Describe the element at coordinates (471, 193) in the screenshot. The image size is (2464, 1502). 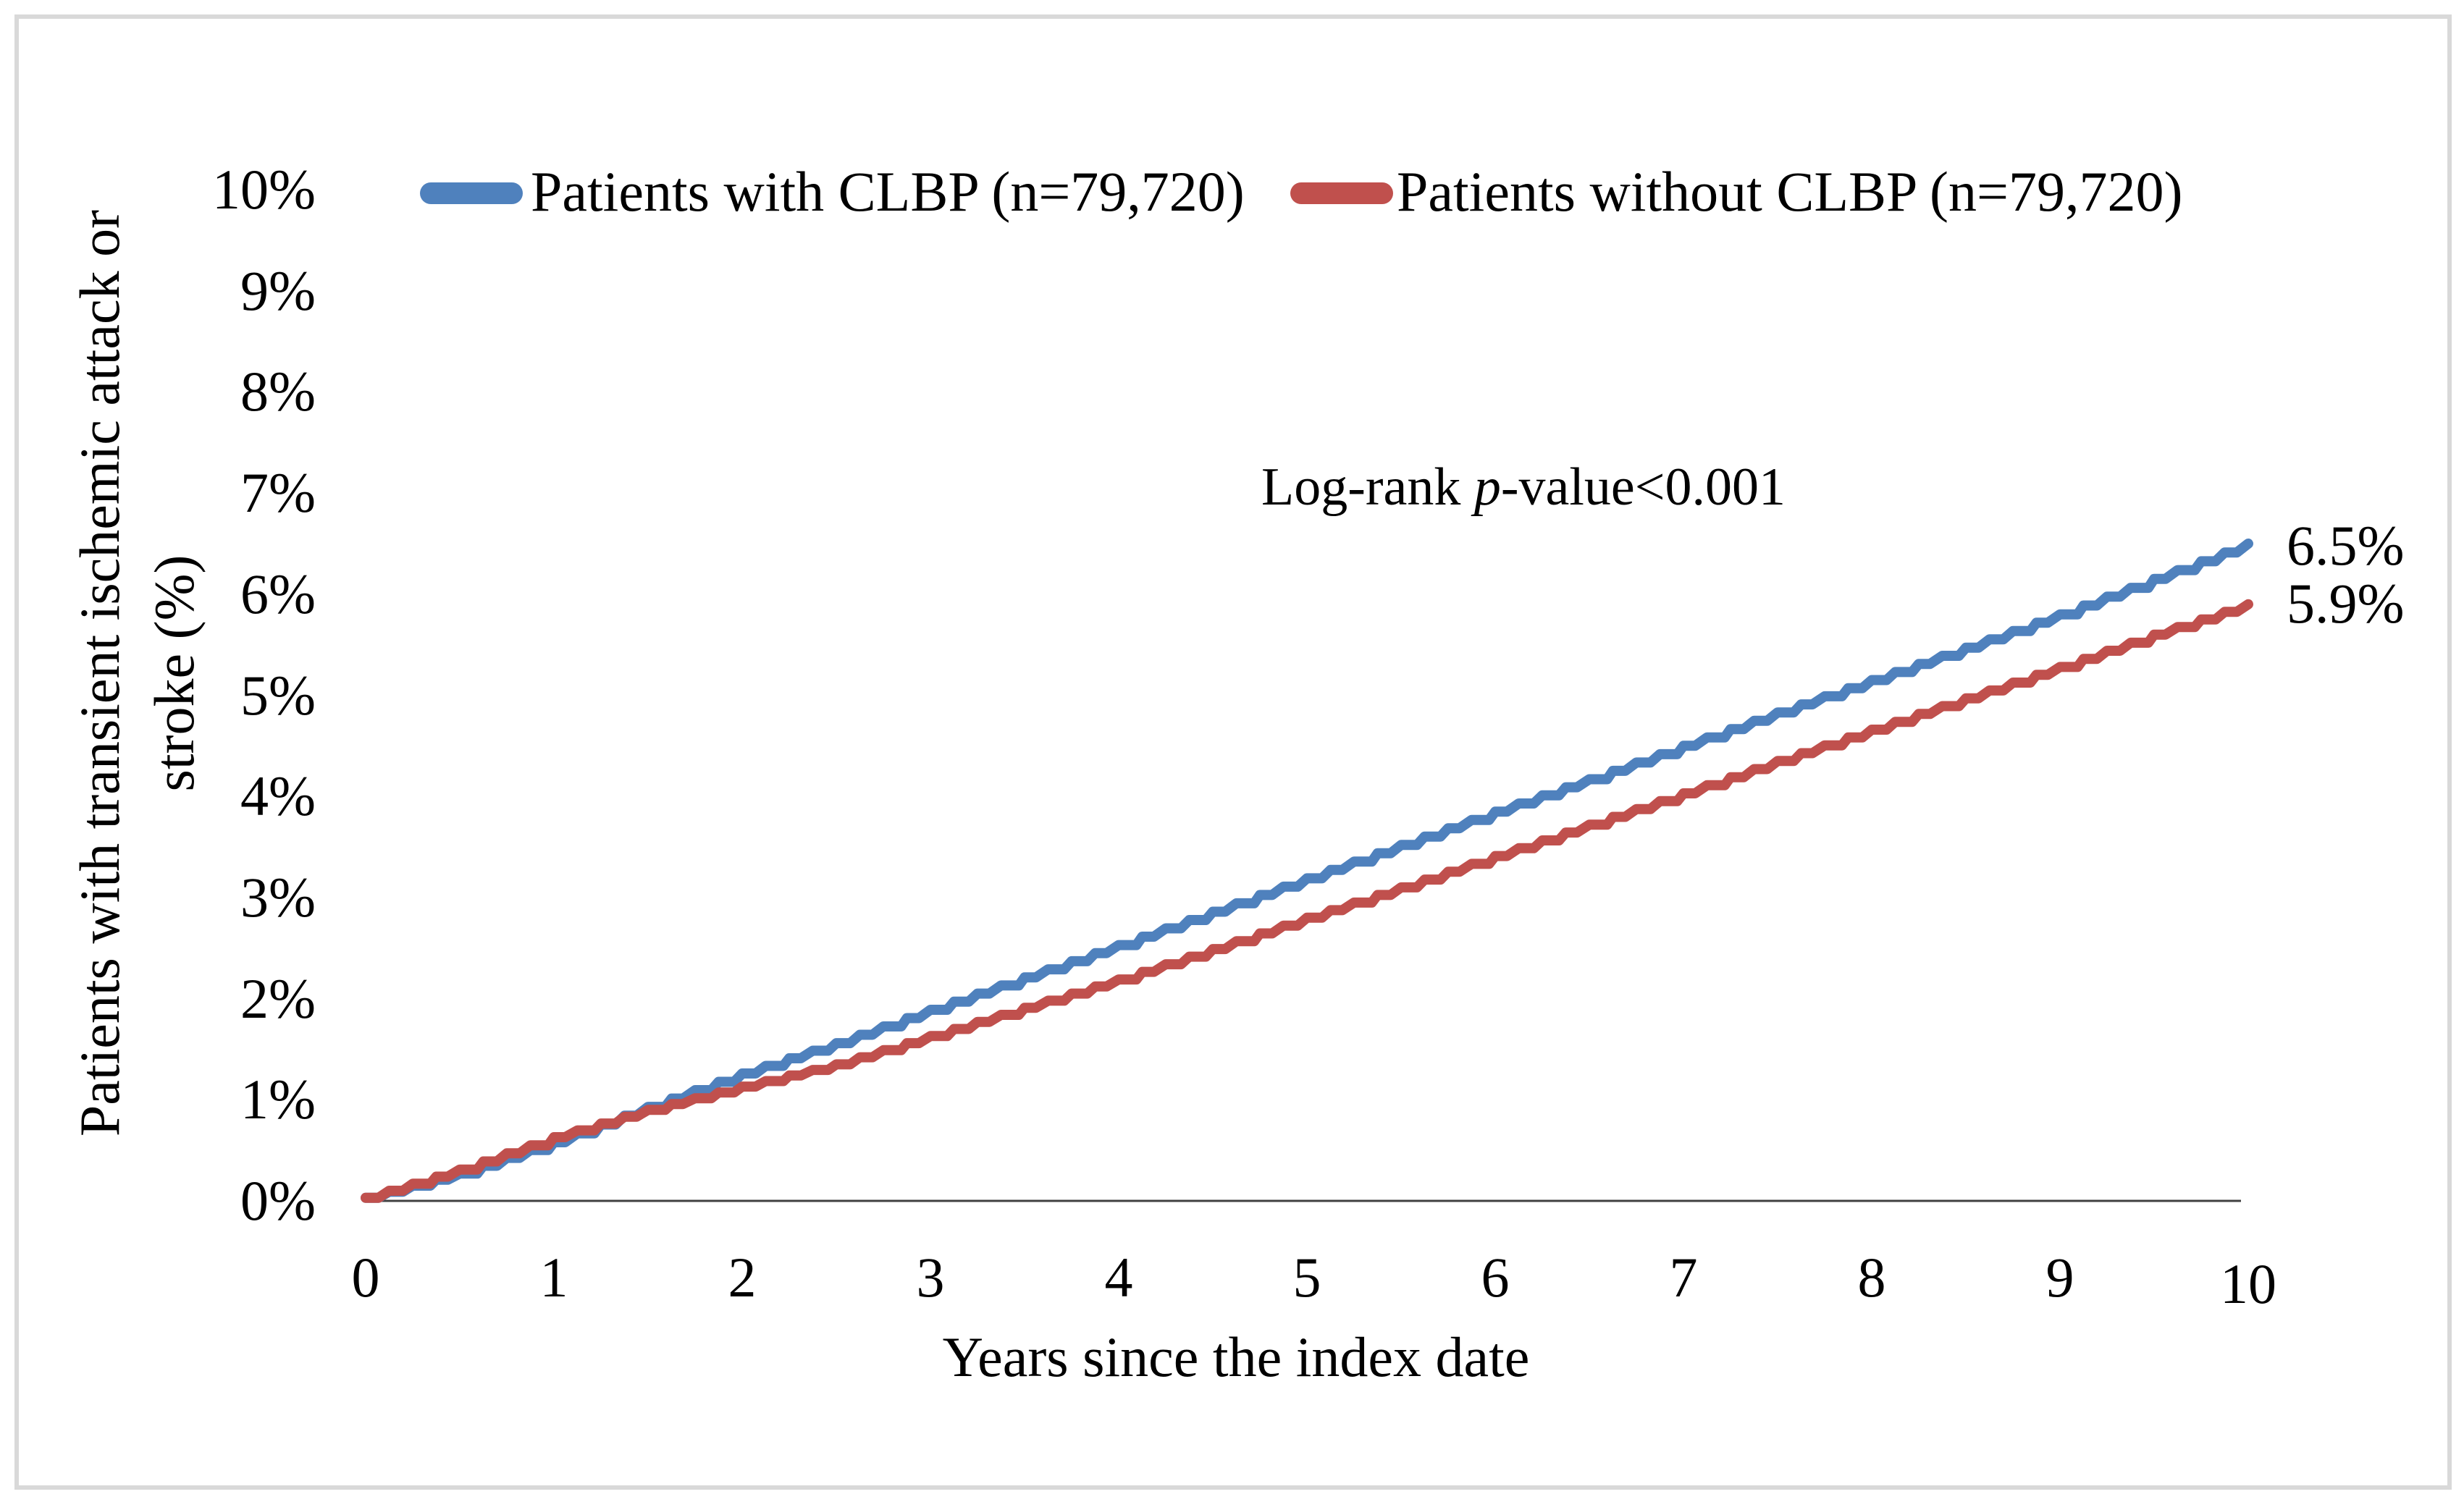
I see `legend-marker-with-clbp` at that location.